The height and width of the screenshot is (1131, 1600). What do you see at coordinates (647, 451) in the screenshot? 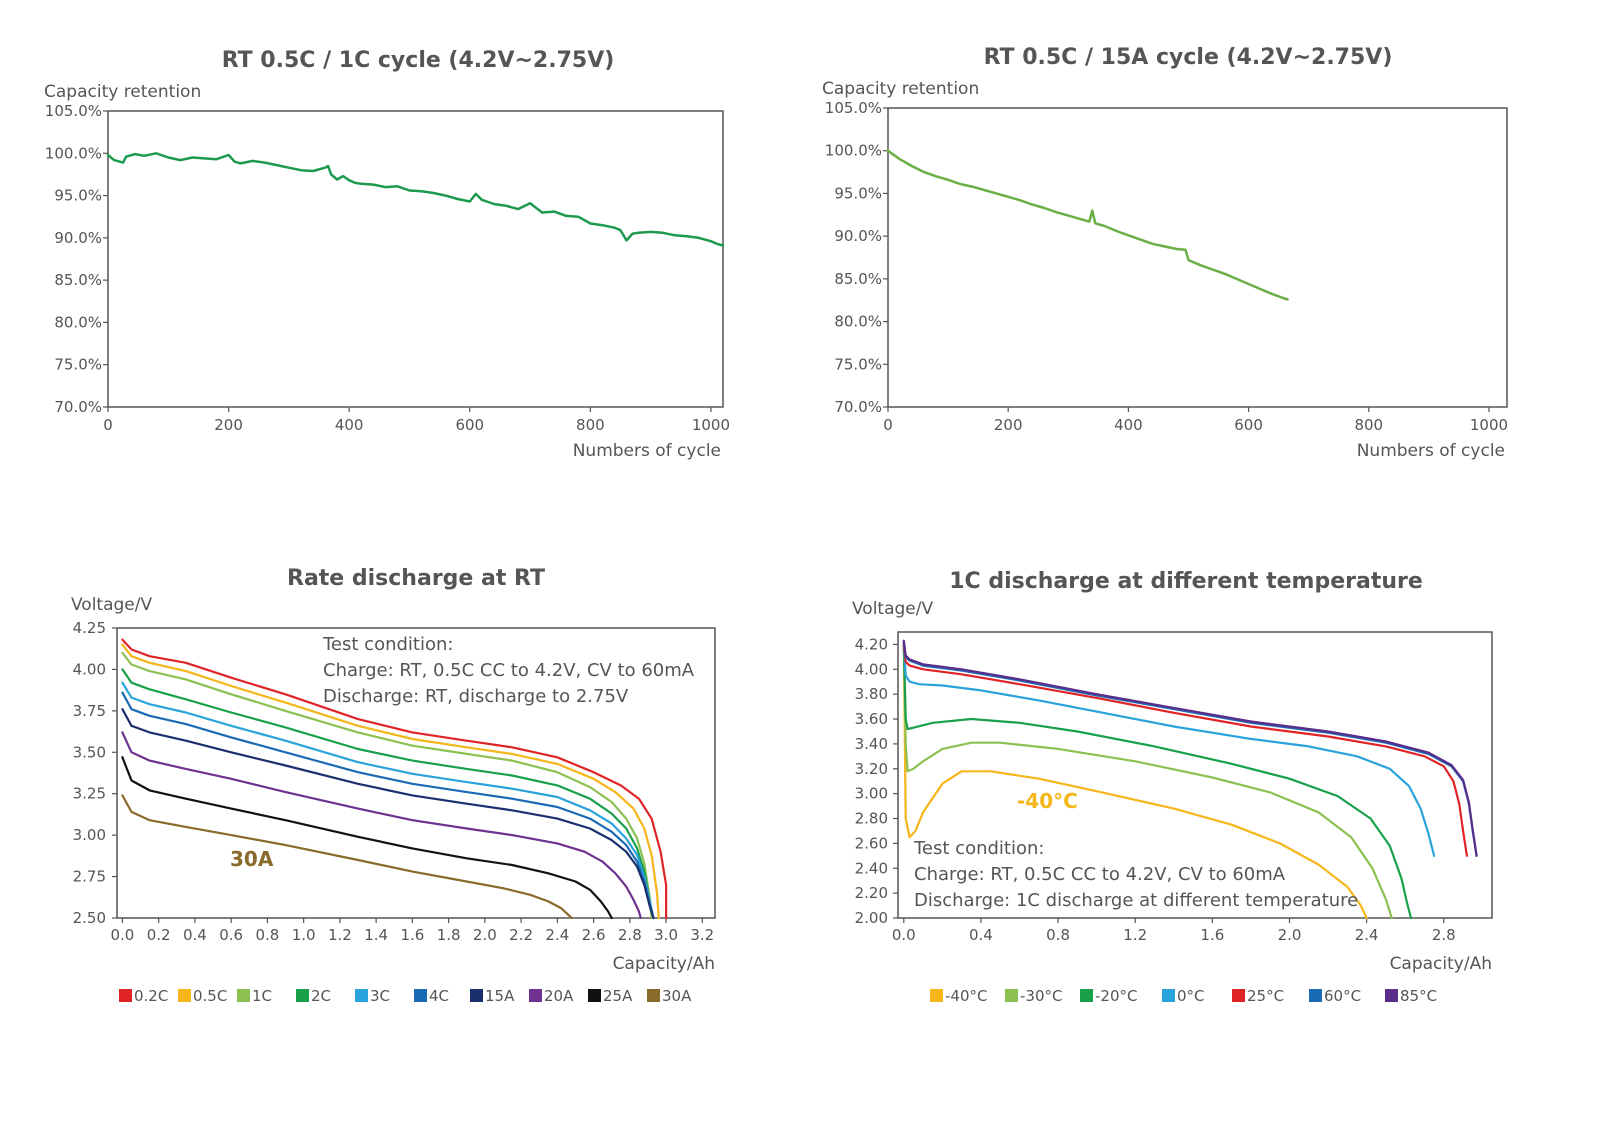
I see `x-axis-label: Numbers of cycle` at bounding box center [647, 451].